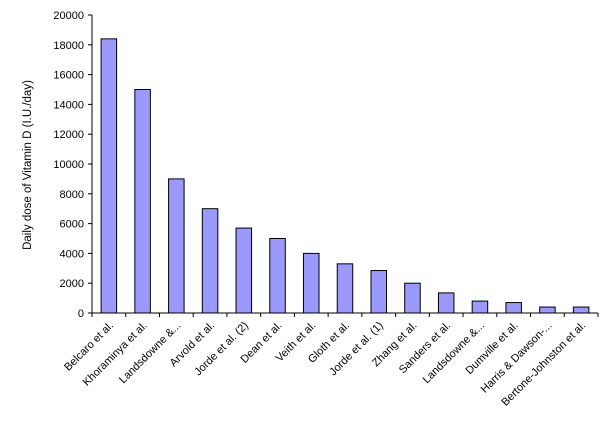  What do you see at coordinates (72, 225) in the screenshot?
I see `y-tick-label: 6000` at bounding box center [72, 225].